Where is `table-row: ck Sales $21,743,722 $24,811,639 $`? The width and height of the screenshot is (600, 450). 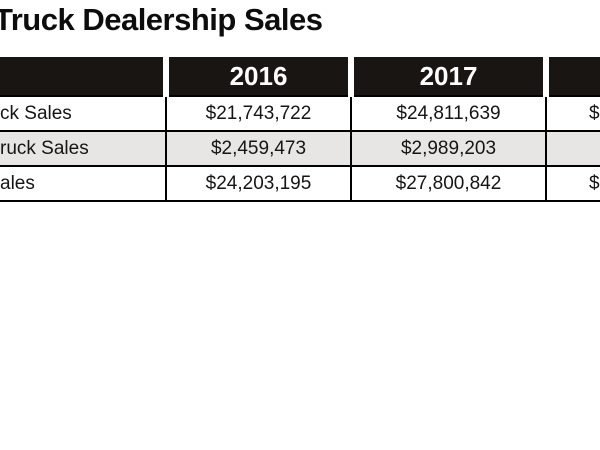
table-row: ck Sales $21,743,722 $24,811,639 $ is located at coordinates (300, 113).